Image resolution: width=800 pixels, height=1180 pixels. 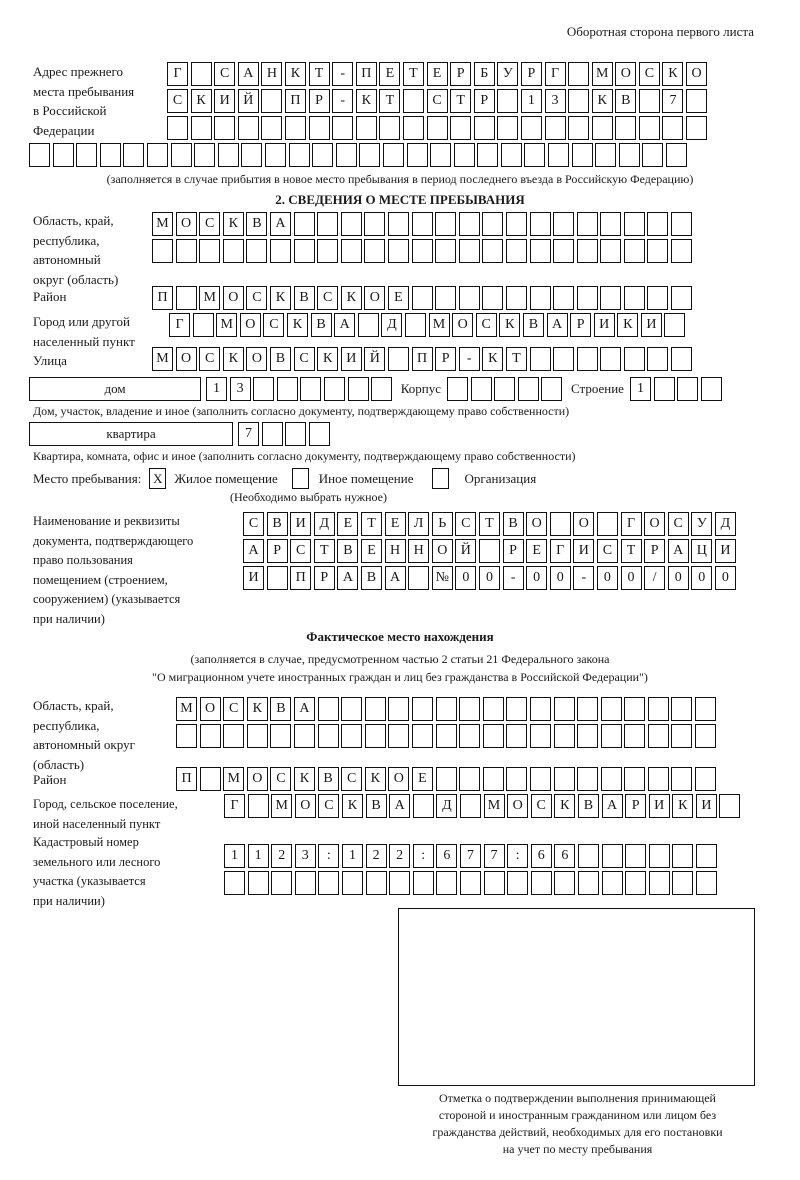 What do you see at coordinates (282, 856) in the screenshot?
I see `char-cell: 2` at bounding box center [282, 856].